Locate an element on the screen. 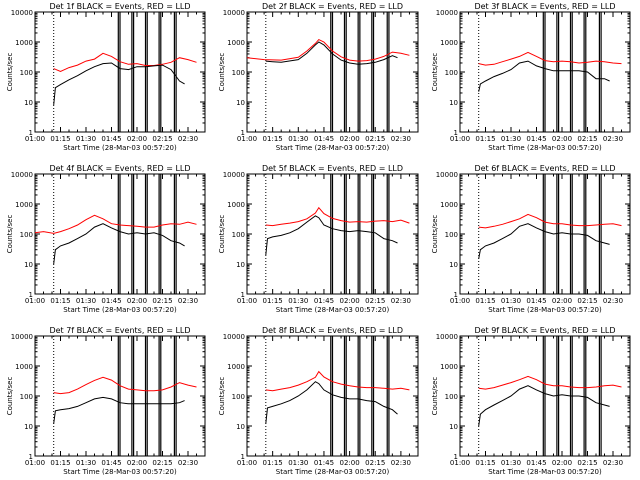 Image resolution: width=640 pixels, height=480 pixels. panel-title: Det 8f BLACK = Events, RED = LLD is located at coordinates (332, 330).